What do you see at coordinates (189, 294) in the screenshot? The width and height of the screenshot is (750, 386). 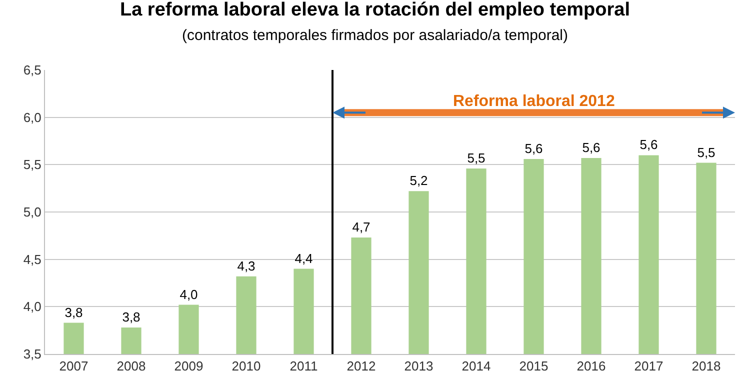 I see `data-label: 4,0` at bounding box center [189, 294].